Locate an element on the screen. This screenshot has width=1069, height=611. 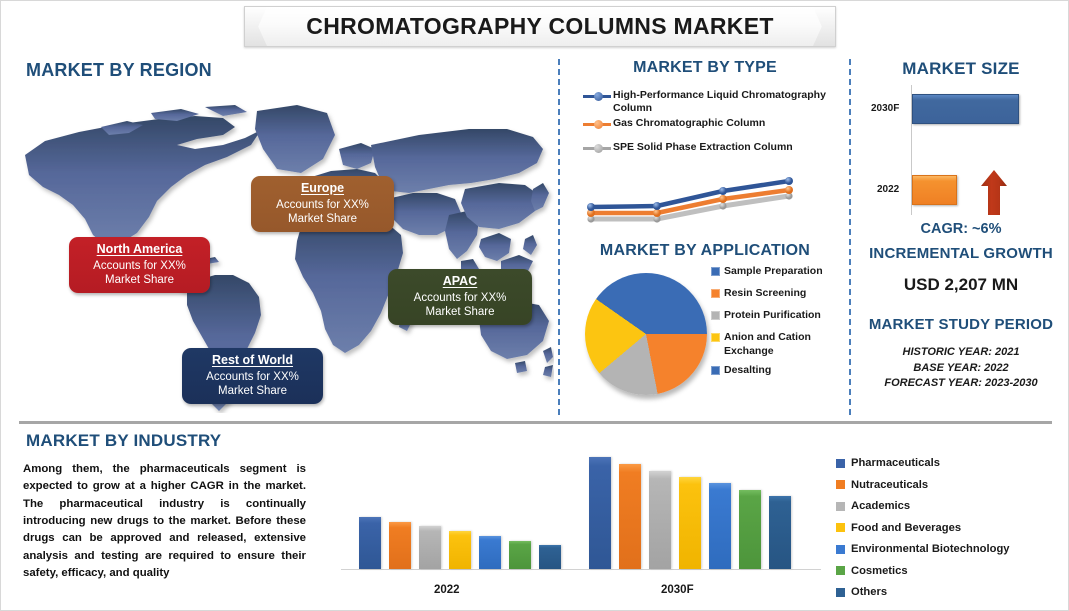
legend-item: Pharmaceuticals is located at coordinates (951, 463).